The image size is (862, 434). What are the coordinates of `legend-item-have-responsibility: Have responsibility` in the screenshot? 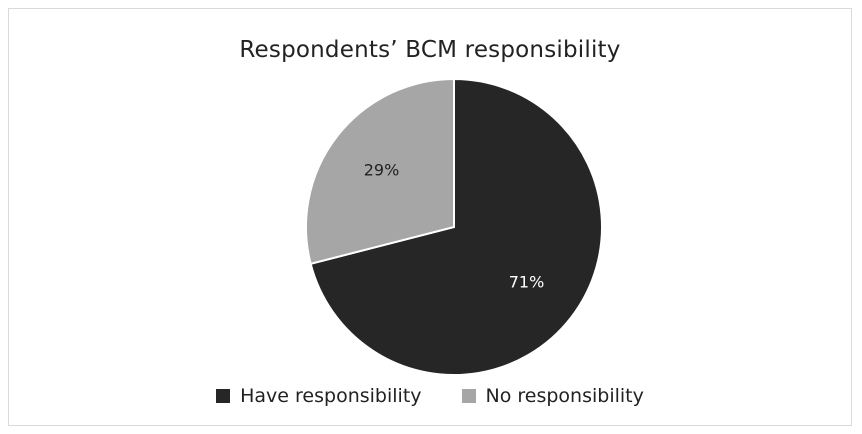 It's located at (319, 396).